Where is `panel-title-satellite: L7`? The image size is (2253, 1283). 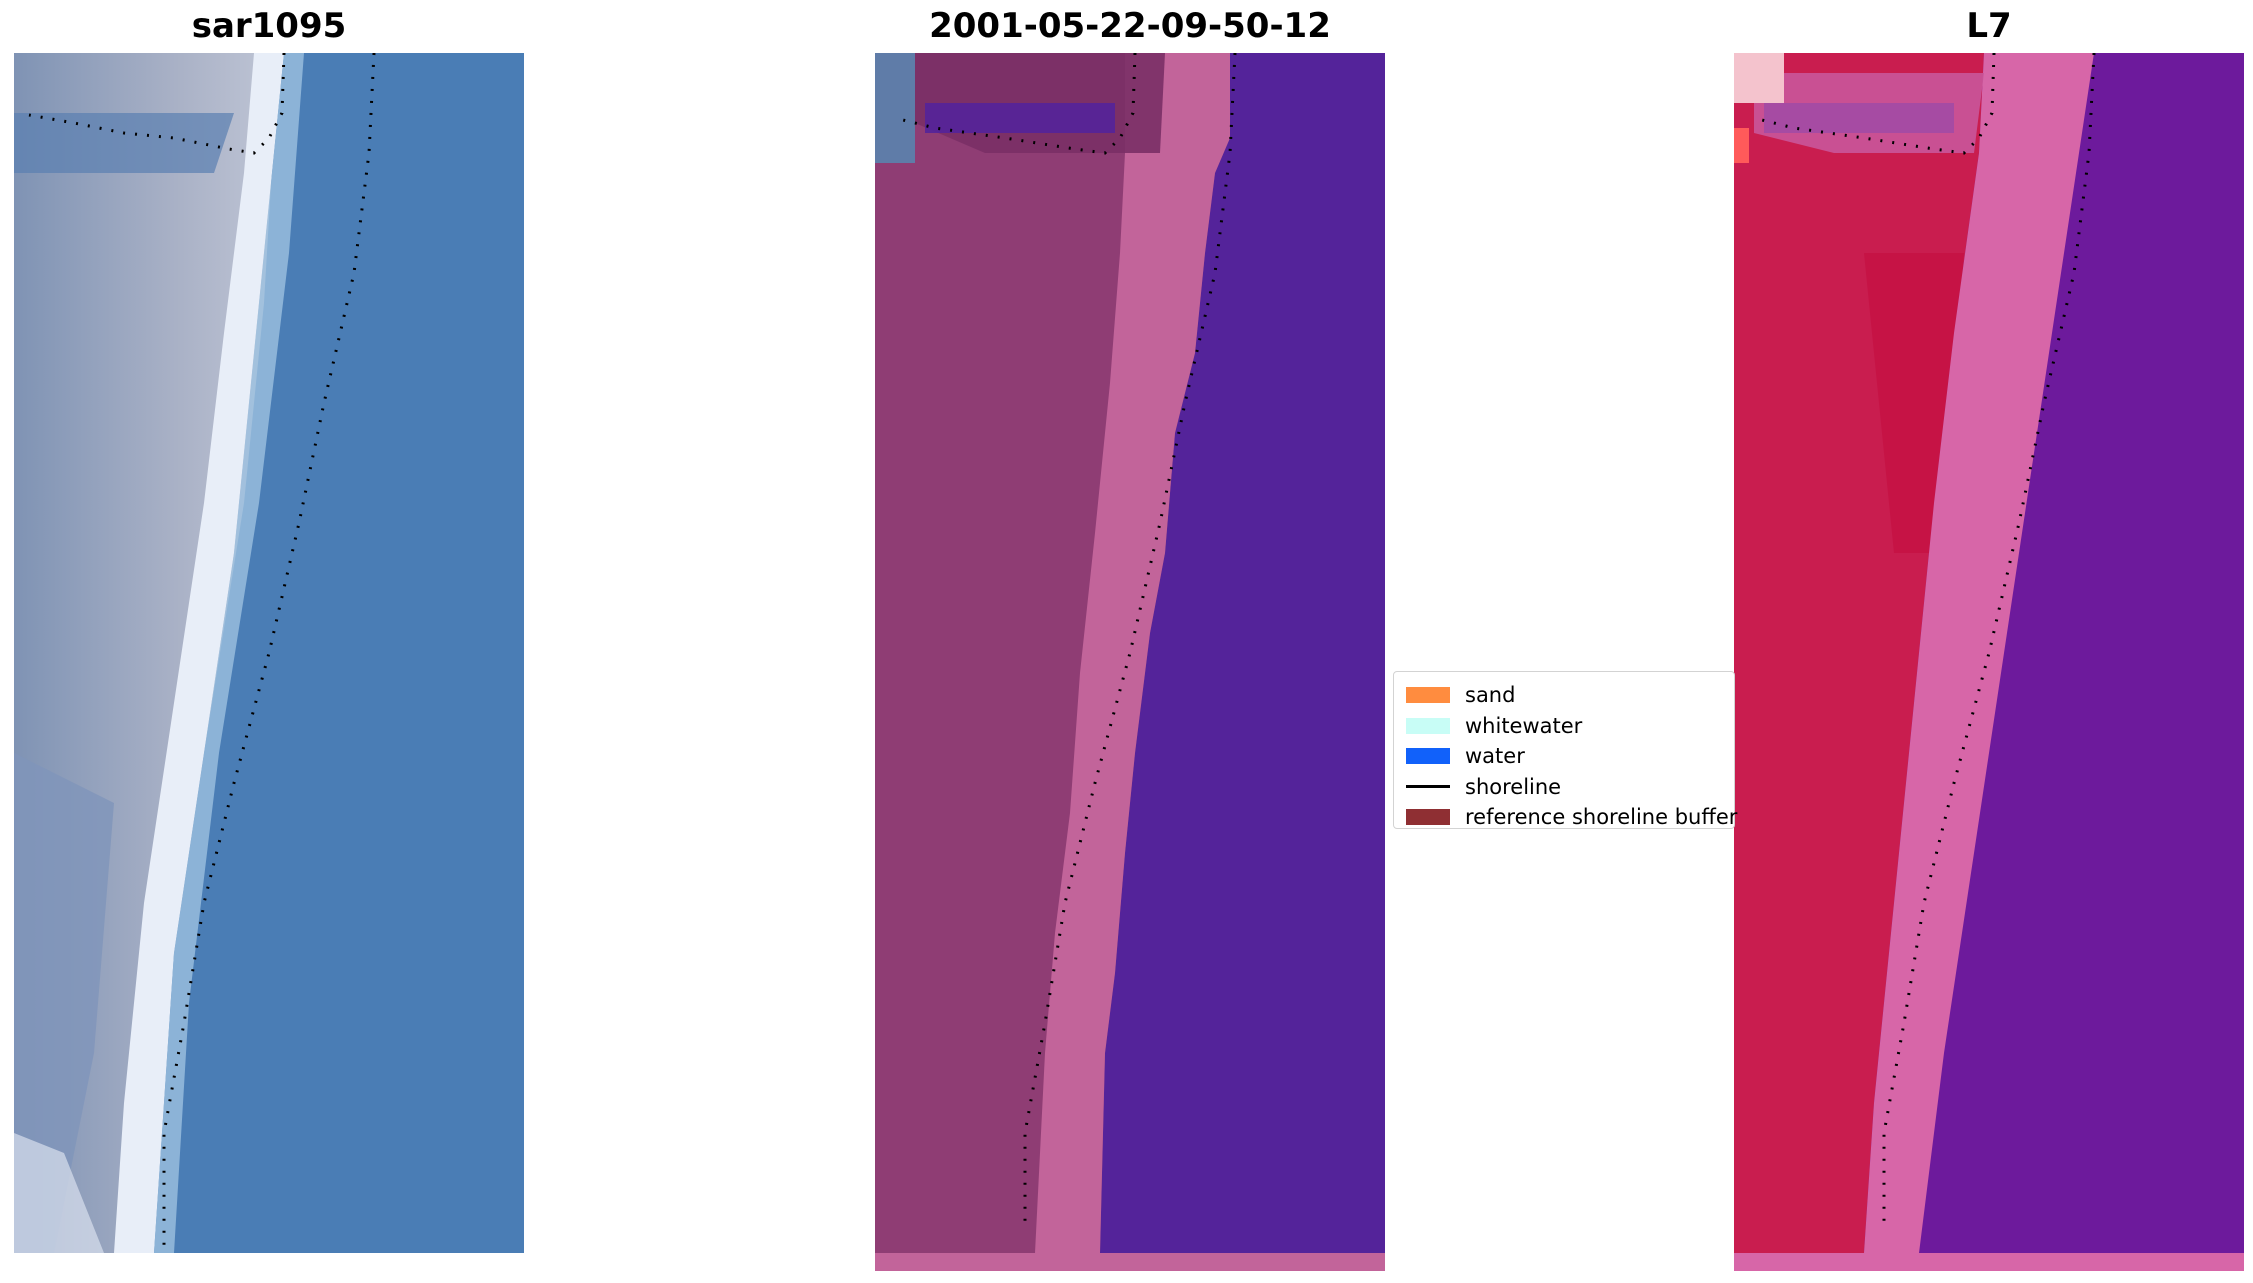
panel-title-satellite: L7 is located at coordinates (1989, 26).